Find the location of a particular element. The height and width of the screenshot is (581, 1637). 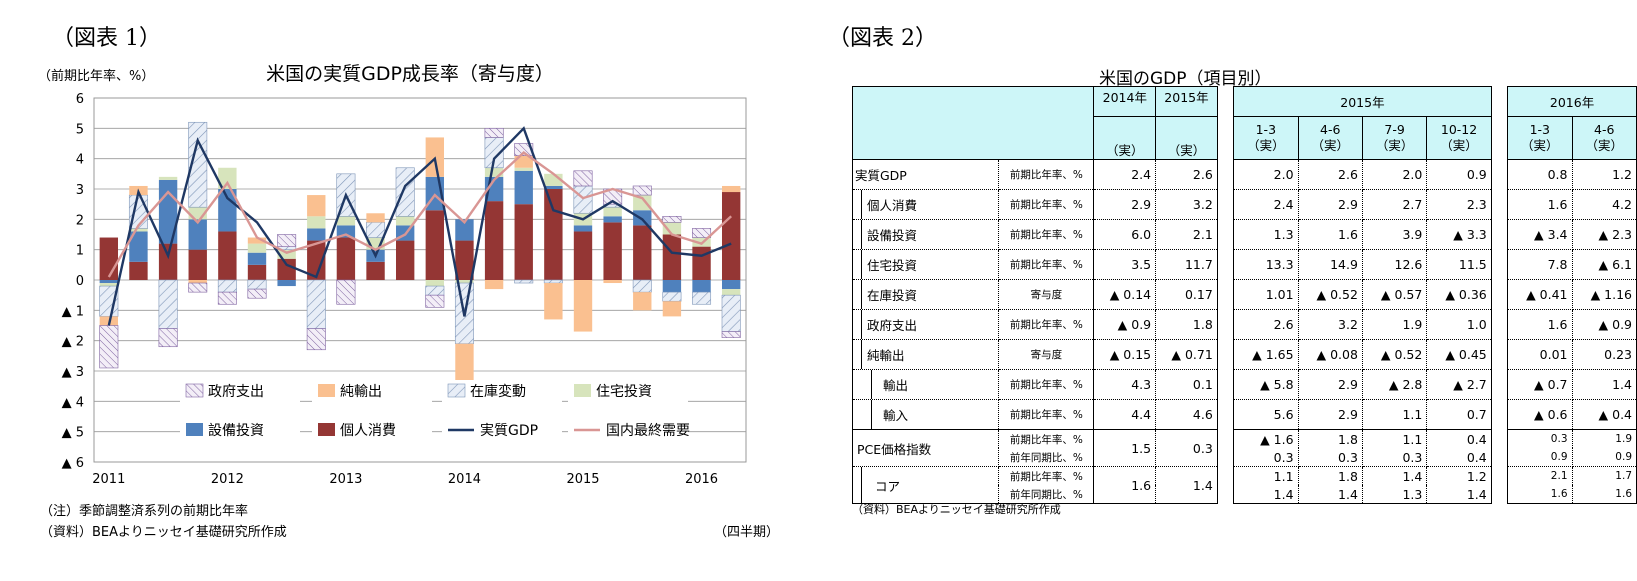

value-cell: 11.5 is located at coordinates (1459, 264).